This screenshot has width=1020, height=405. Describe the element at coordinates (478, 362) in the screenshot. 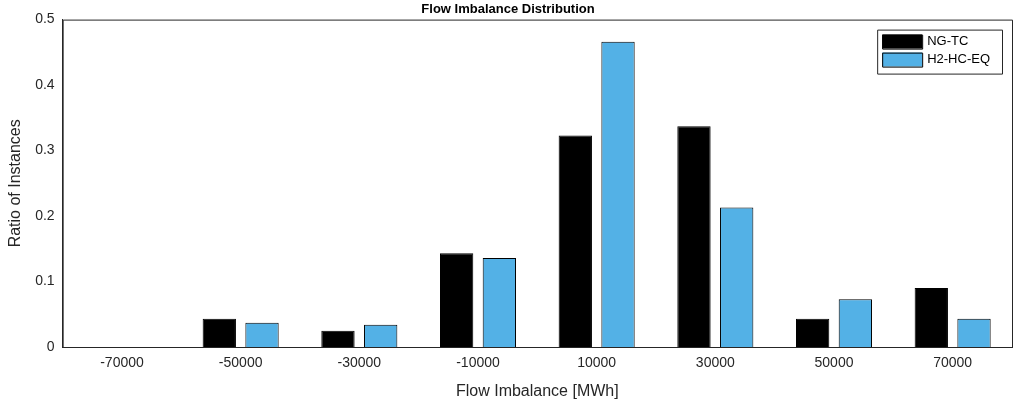

I see `x-tick-label: -10000` at that location.